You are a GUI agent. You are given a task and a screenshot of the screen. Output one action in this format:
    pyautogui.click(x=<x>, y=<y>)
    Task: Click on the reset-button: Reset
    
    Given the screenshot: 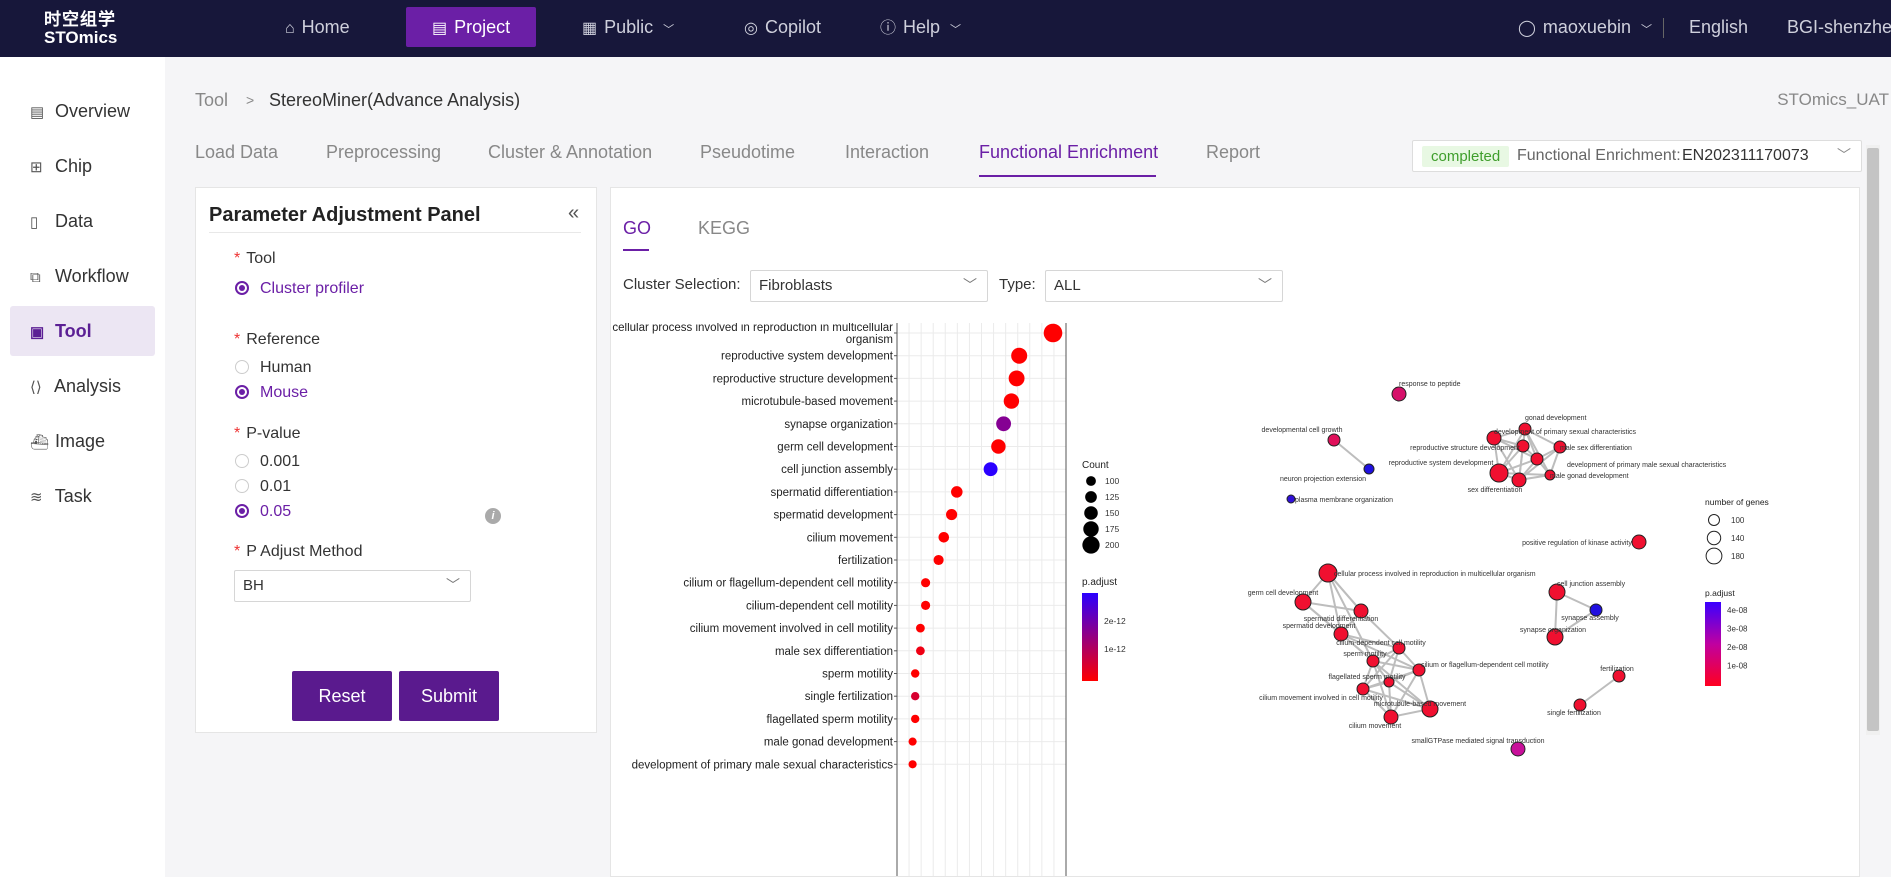 What is the action you would take?
    pyautogui.click(x=342, y=696)
    